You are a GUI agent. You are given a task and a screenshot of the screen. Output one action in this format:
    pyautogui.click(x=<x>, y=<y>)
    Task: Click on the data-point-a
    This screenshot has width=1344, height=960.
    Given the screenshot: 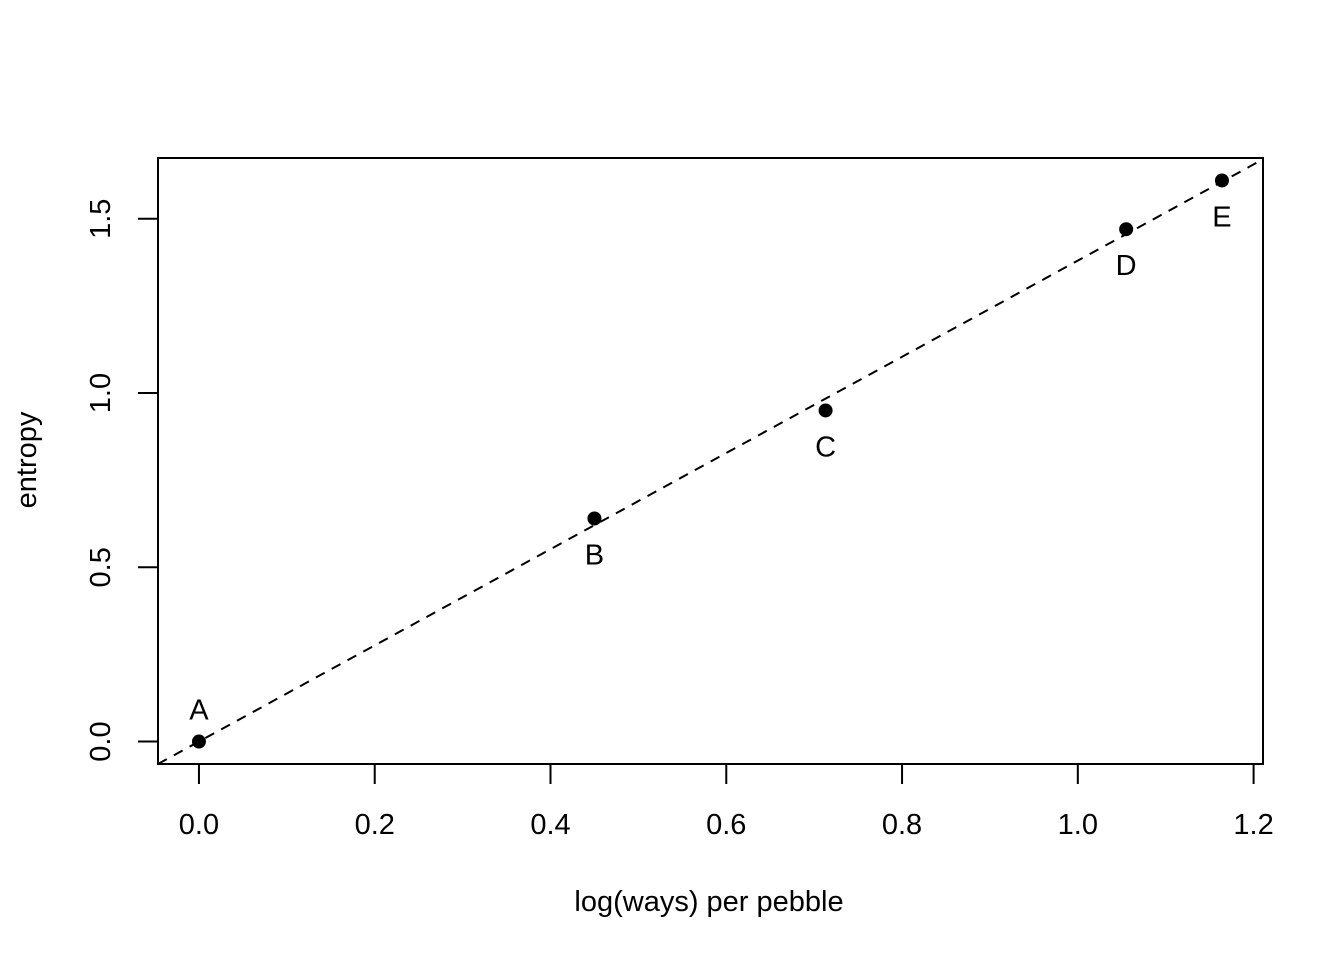 What is the action you would take?
    pyautogui.click(x=198, y=741)
    